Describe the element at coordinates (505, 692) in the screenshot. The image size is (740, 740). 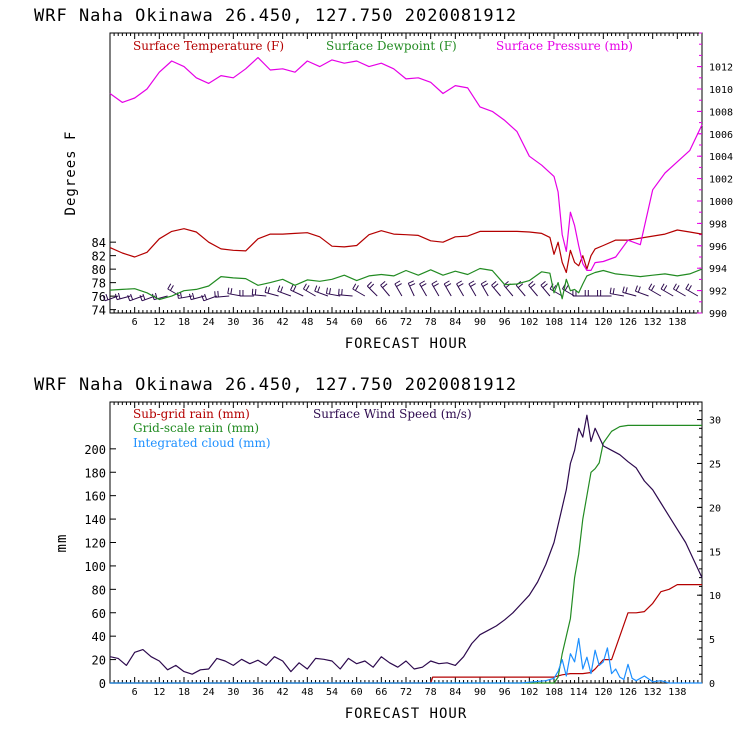
I see `x-tick-label: 96` at that location.